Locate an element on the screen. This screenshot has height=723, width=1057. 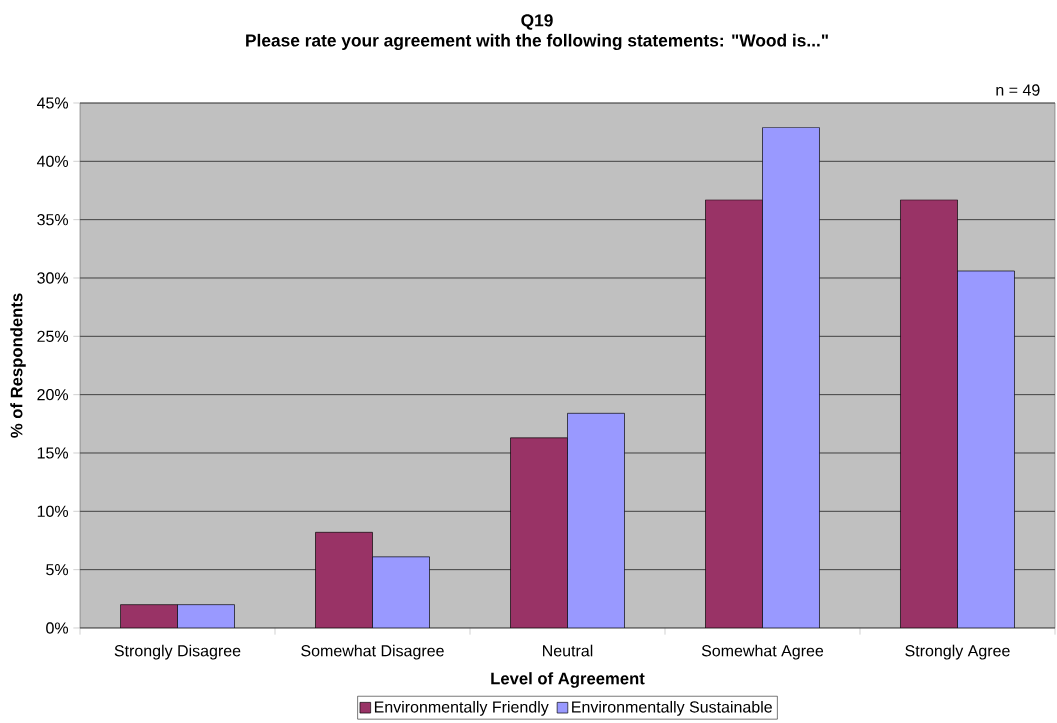
text: n = 49 is located at coordinates (1018, 90).